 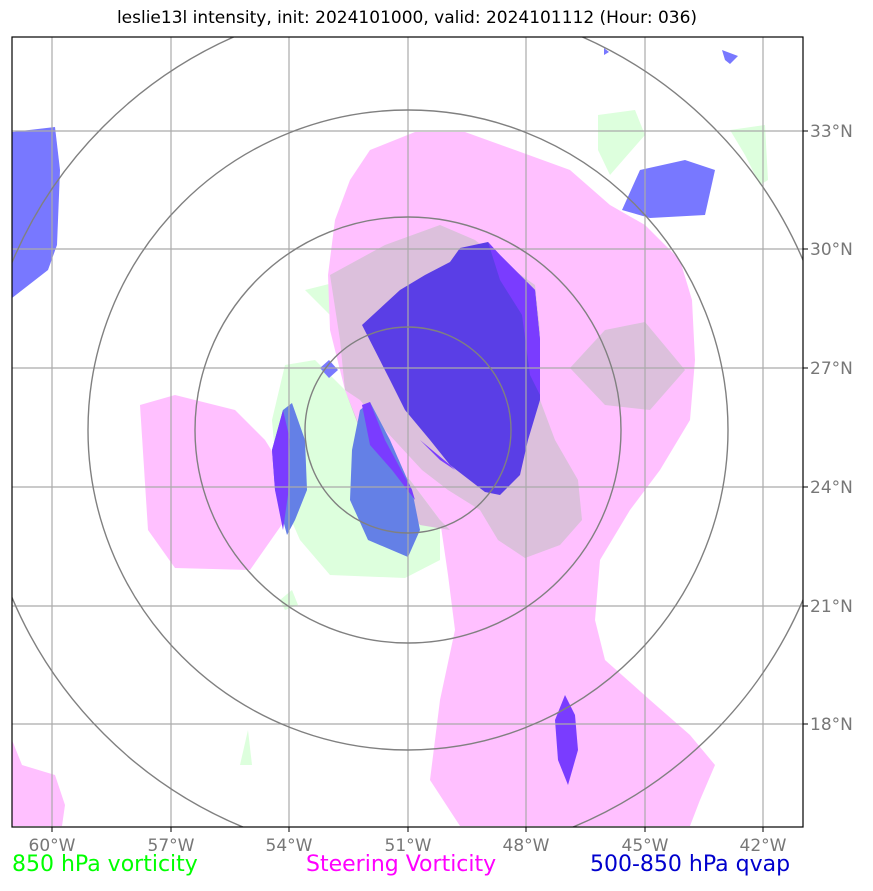 What do you see at coordinates (105, 864) in the screenshot?
I see `legend-850hpa-vorticity: 850 hPa vorticity` at bounding box center [105, 864].